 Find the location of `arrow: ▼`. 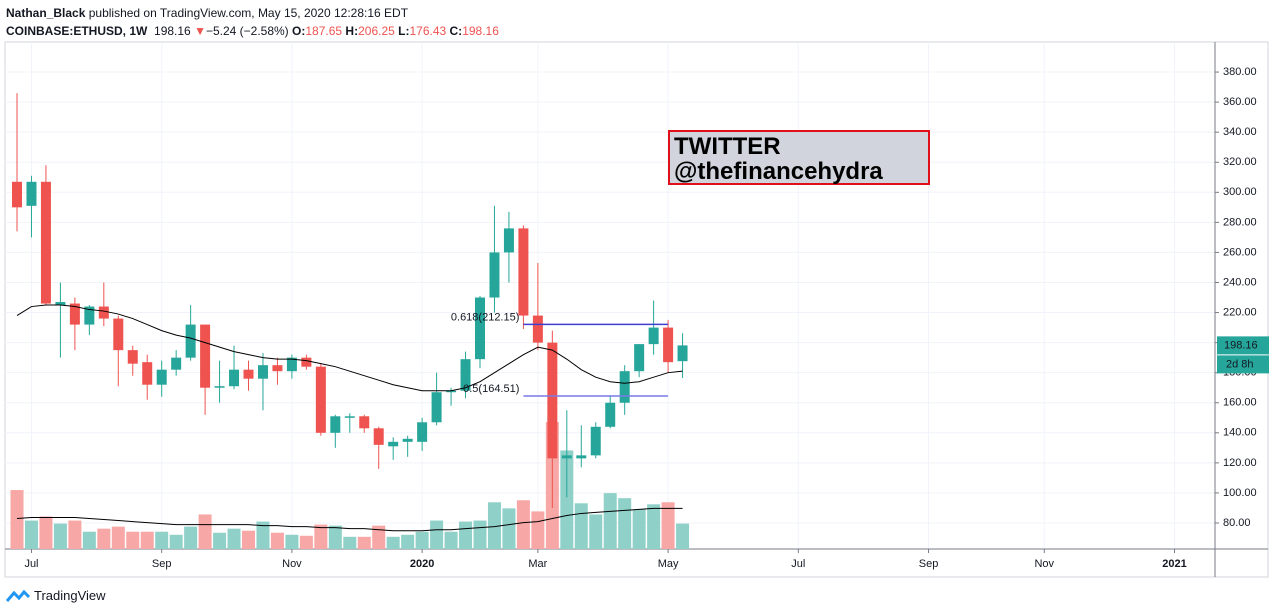

arrow: ▼ is located at coordinates (200, 31).